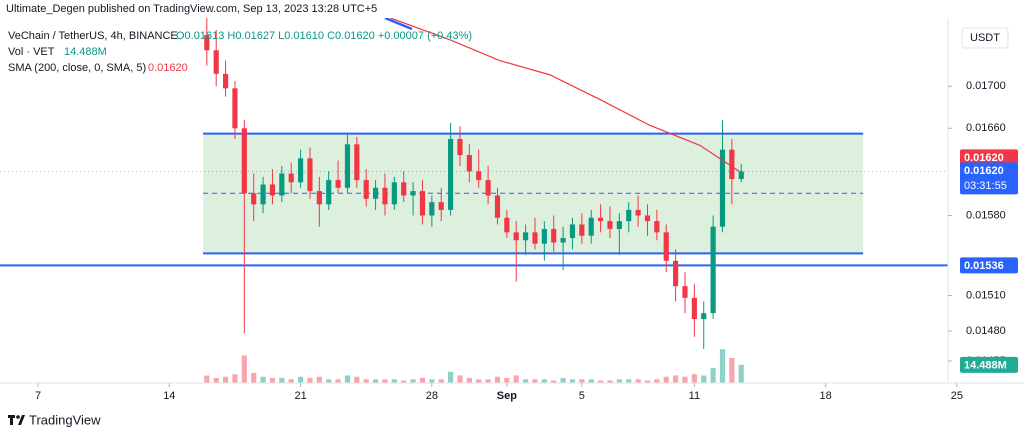  Describe the element at coordinates (986, 128) in the screenshot. I see `y-tick-label: 0.01660` at that location.